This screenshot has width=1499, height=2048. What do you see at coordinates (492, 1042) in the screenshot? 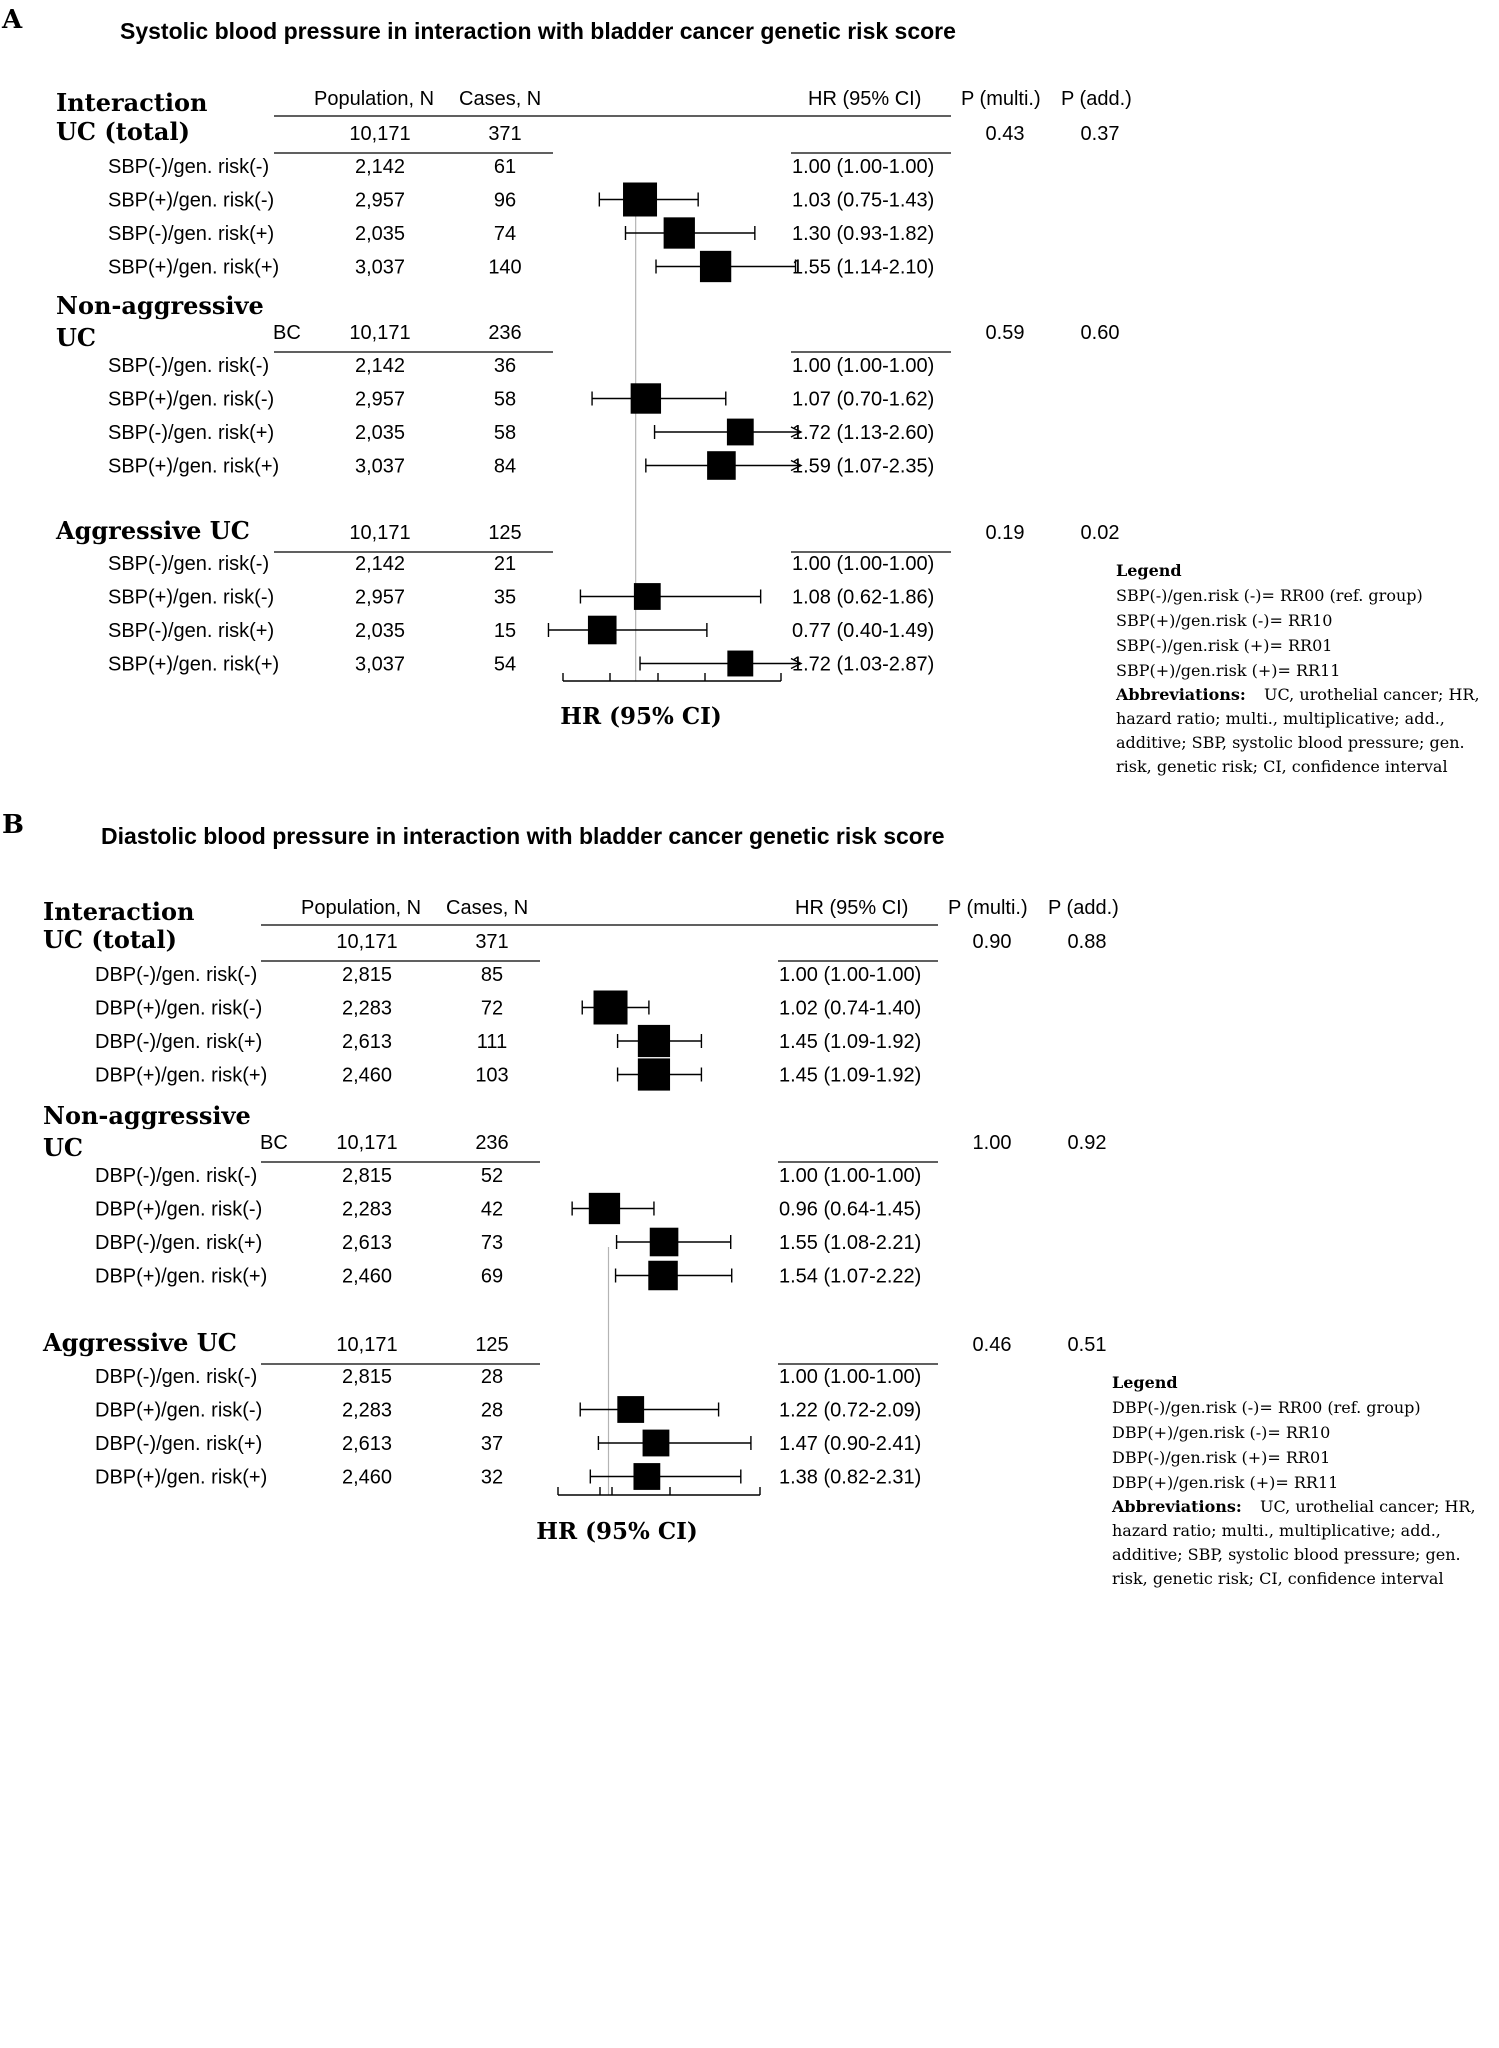
I see `row-cases: 111` at bounding box center [492, 1042].